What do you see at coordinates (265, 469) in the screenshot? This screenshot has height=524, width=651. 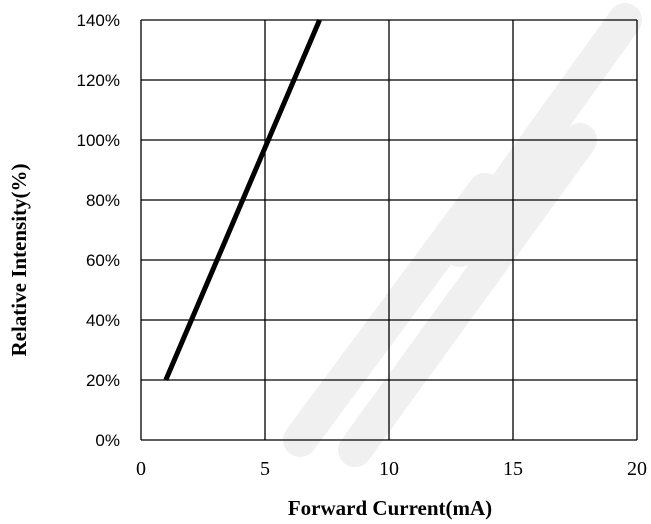 I see `x-tick-label: 5` at bounding box center [265, 469].